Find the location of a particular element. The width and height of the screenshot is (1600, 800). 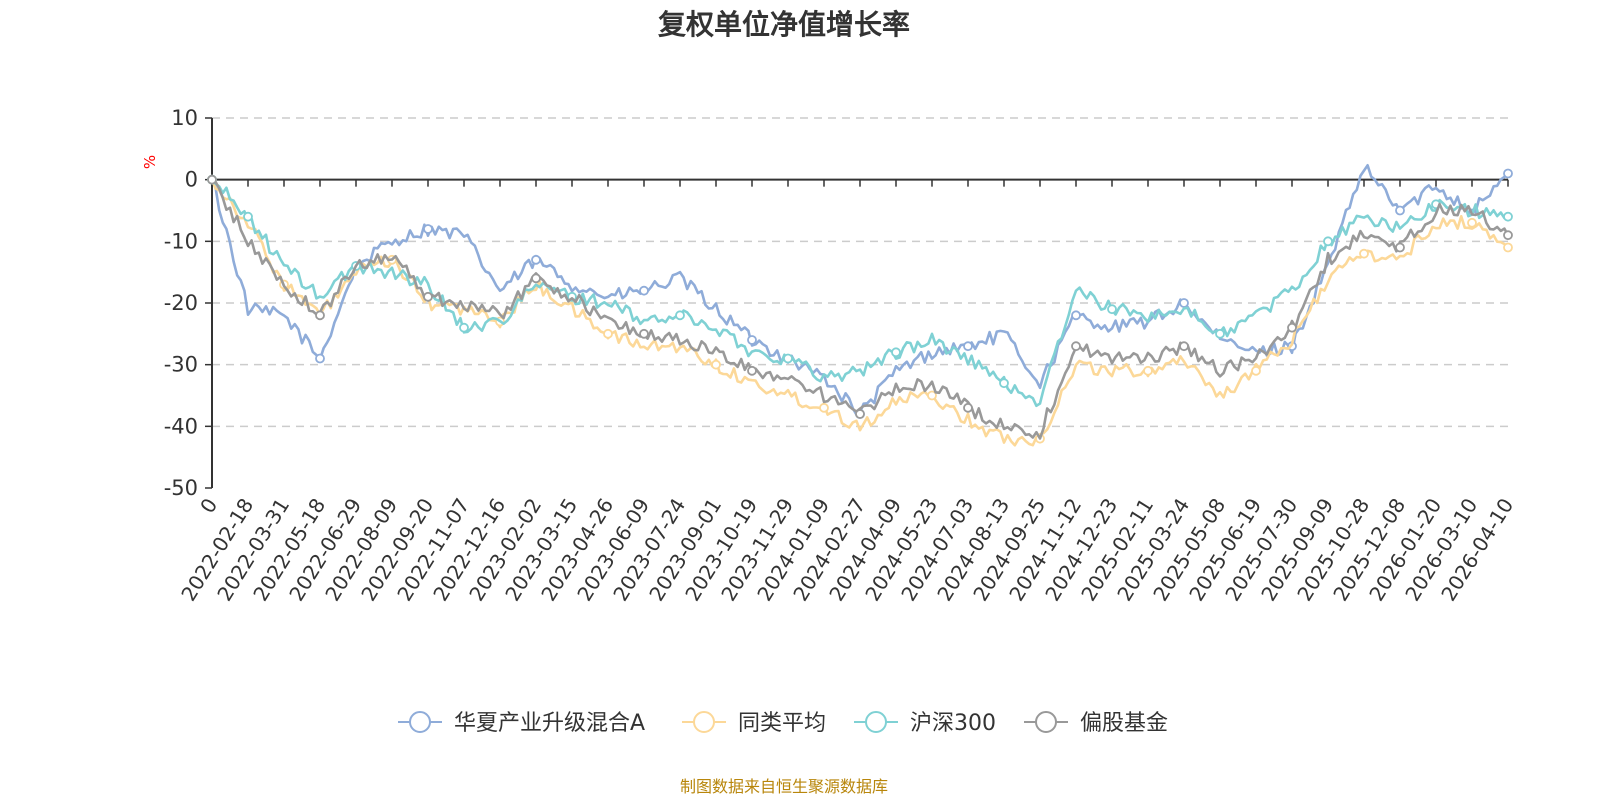

legend-label: 华夏产业升级混合A is located at coordinates (549, 723).